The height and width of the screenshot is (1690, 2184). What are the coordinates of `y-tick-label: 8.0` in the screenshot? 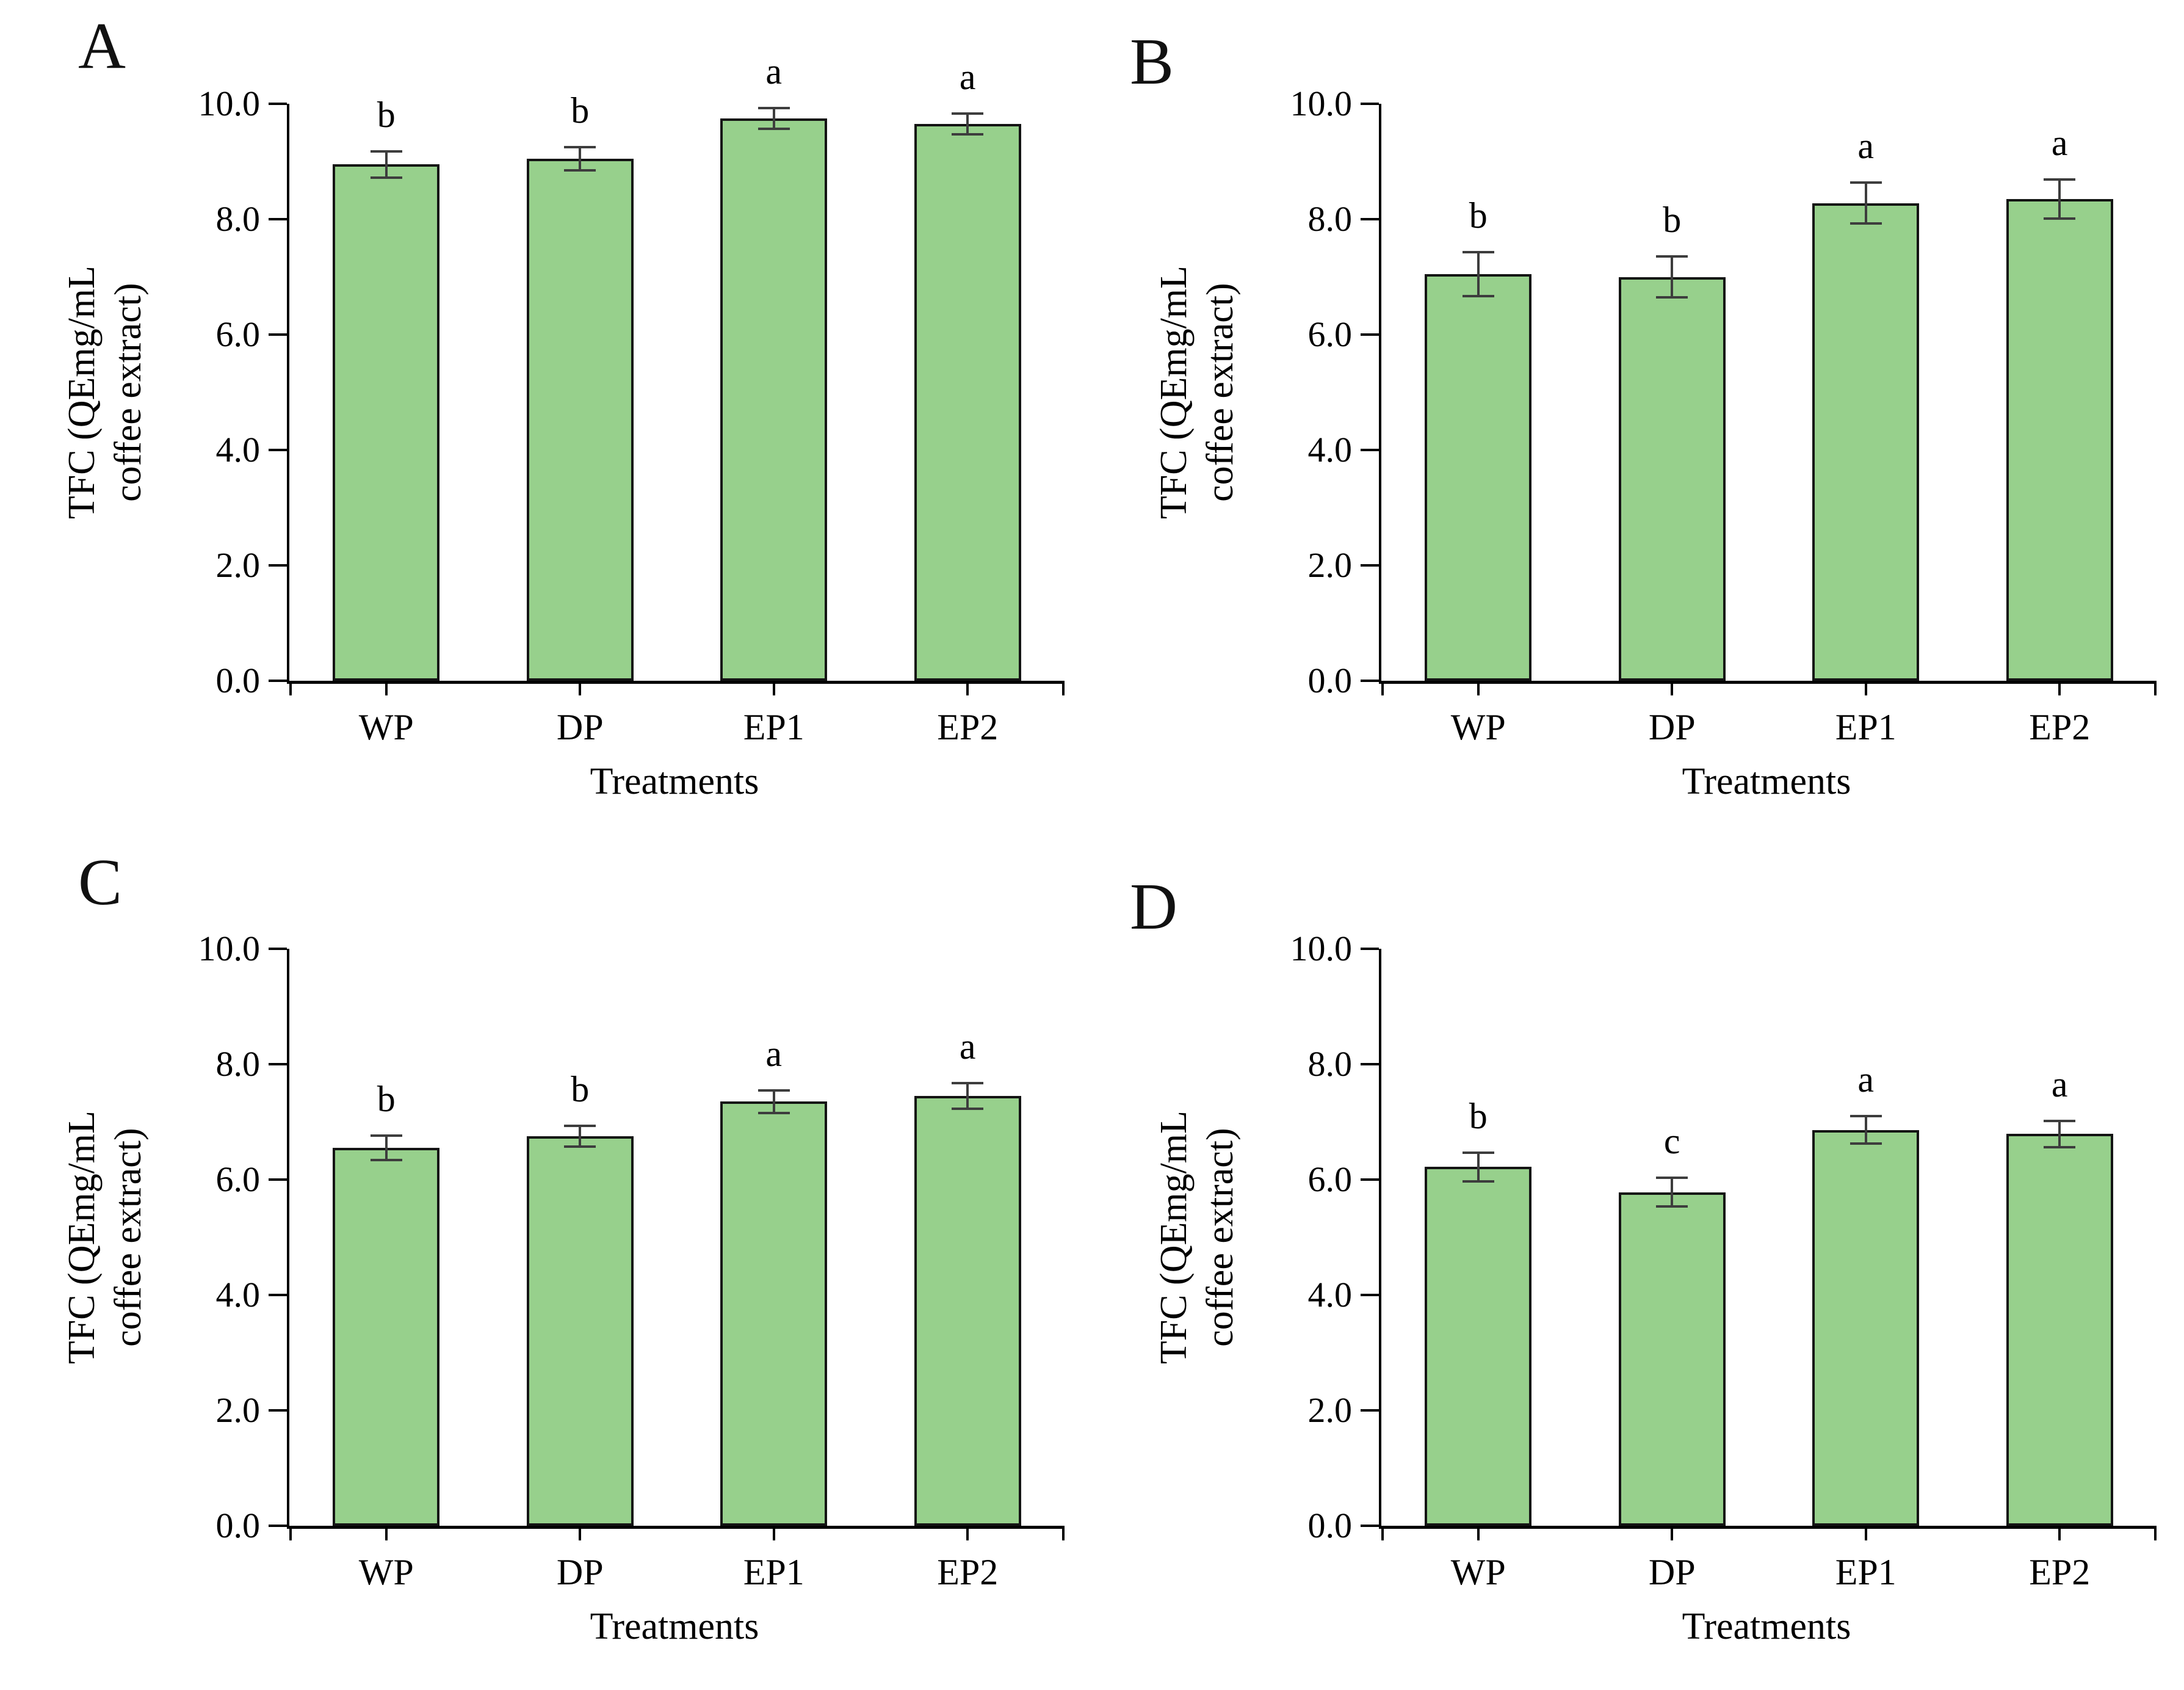 It's located at (238, 1064).